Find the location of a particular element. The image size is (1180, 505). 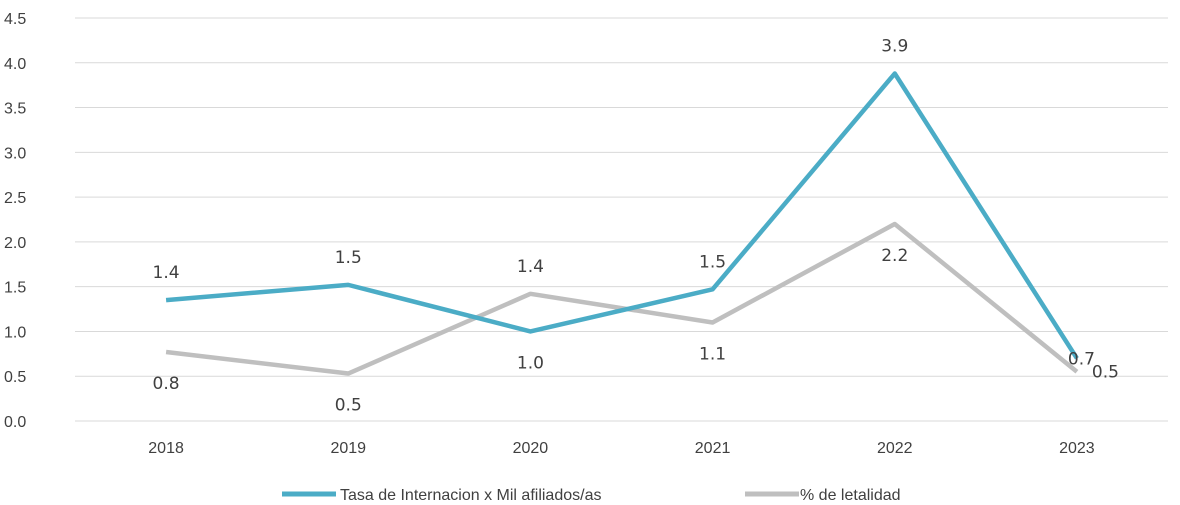

x-tick-label: 2021 is located at coordinates (713, 448).